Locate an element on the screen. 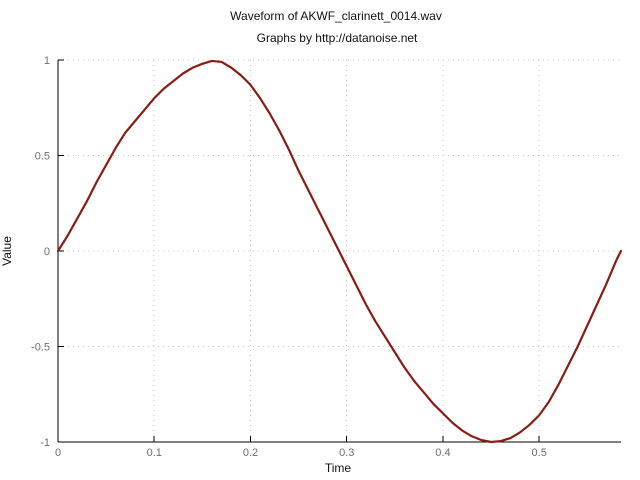  y-tick-label-0: 1 is located at coordinates (47, 61).